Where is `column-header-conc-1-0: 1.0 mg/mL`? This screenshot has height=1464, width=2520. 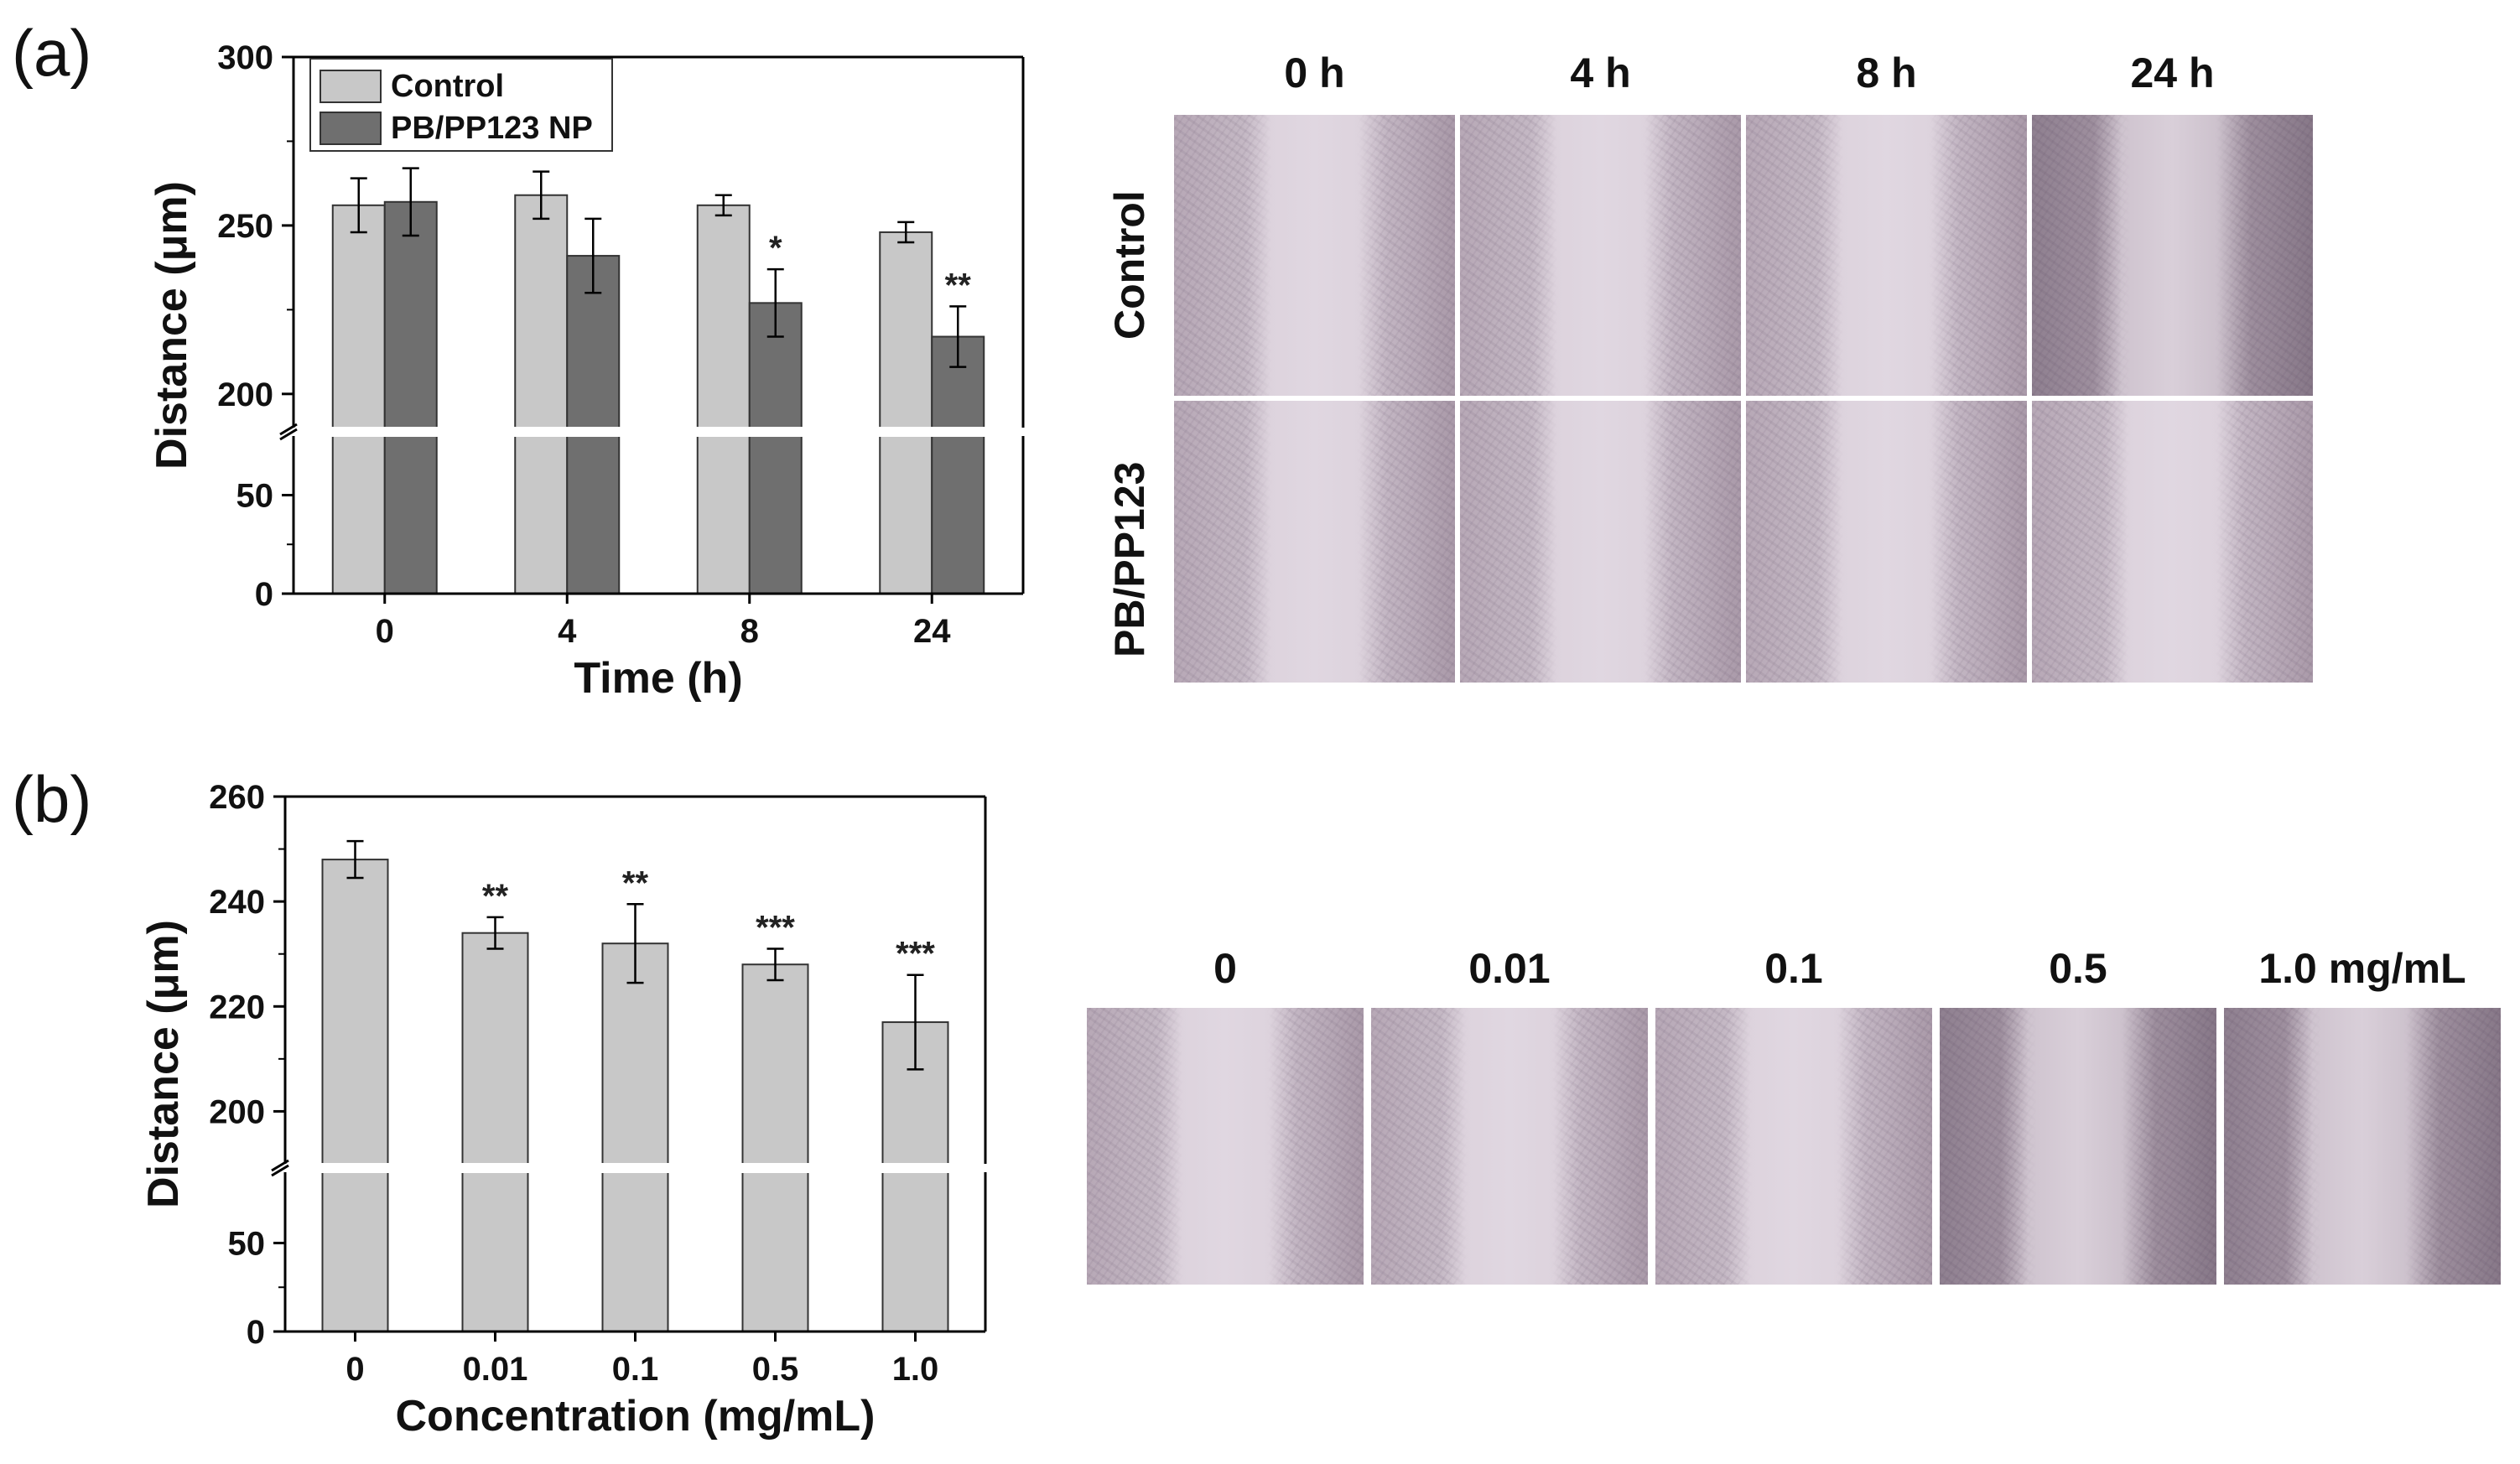
column-header-conc-1-0: 1.0 mg/mL is located at coordinates (2362, 969).